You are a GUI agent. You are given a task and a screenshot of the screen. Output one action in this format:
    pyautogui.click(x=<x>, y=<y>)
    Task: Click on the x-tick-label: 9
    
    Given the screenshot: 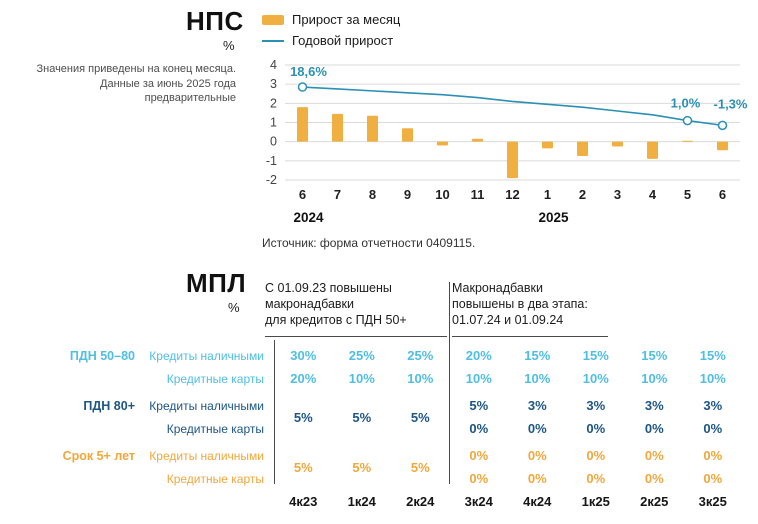 What is the action you would take?
    pyautogui.click(x=407, y=194)
    